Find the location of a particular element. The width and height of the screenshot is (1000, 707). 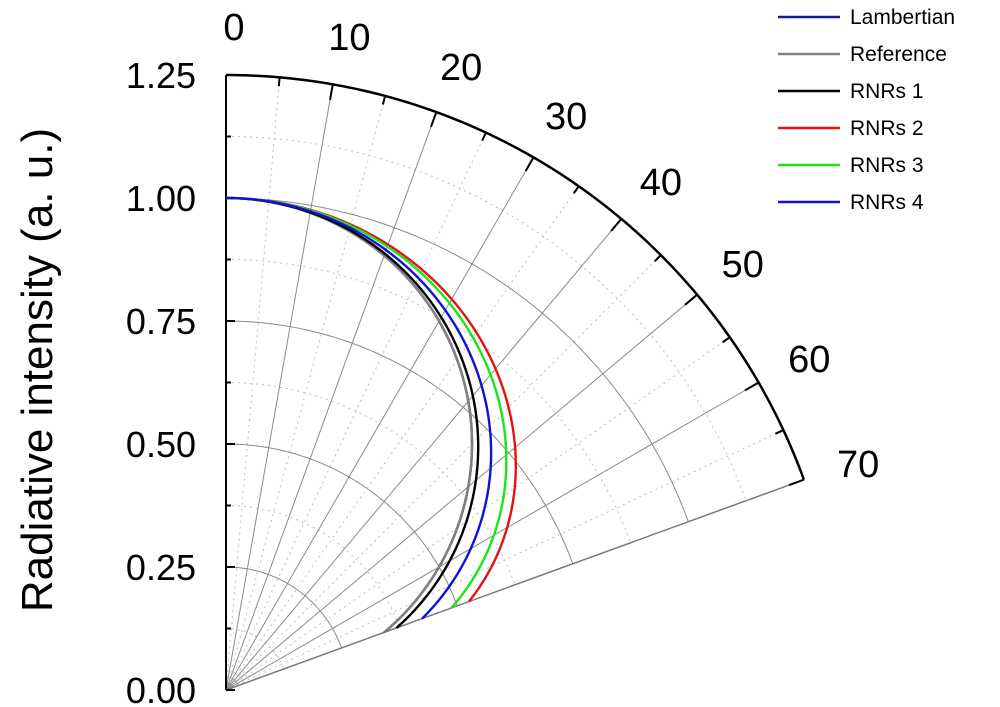

angle-tick-label: 50 is located at coordinates (743, 265).